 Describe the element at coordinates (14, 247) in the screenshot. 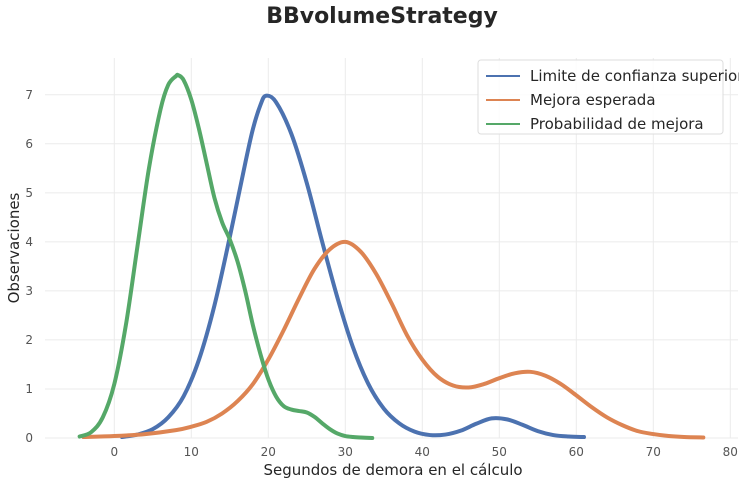

I see `y-axis-label: Observaciones` at that location.